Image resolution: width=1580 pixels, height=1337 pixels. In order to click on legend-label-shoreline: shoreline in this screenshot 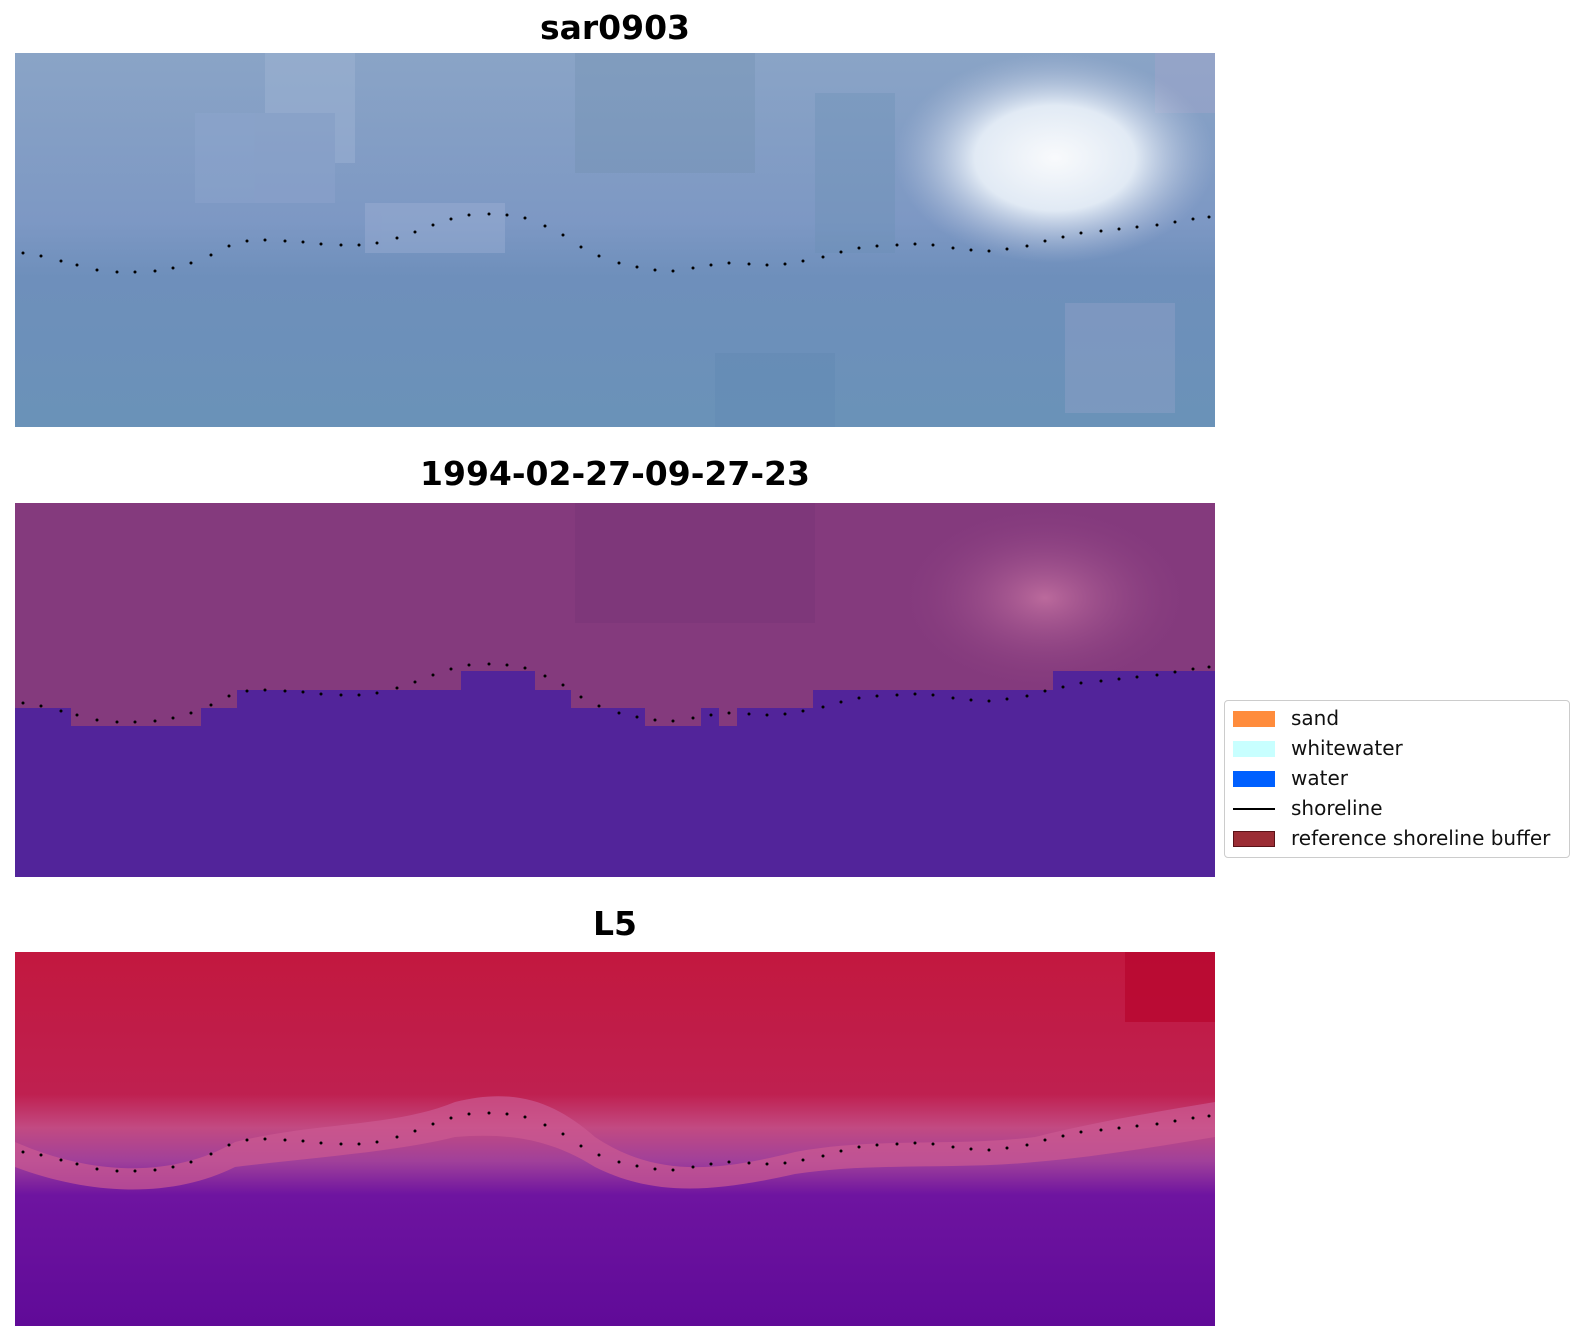, I will do `click(1337, 808)`.